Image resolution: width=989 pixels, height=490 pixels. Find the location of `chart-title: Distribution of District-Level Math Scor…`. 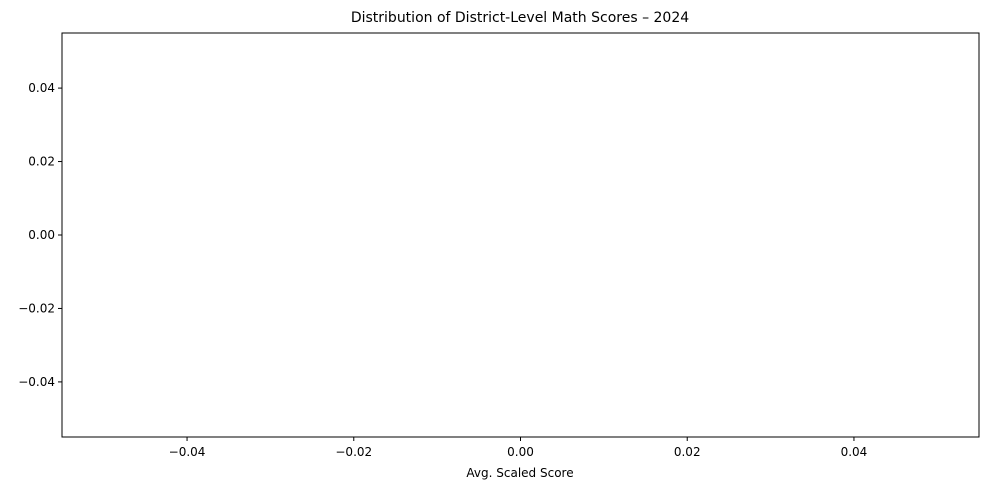

chart-title: Distribution of District-Level Math Scor… is located at coordinates (520, 18).